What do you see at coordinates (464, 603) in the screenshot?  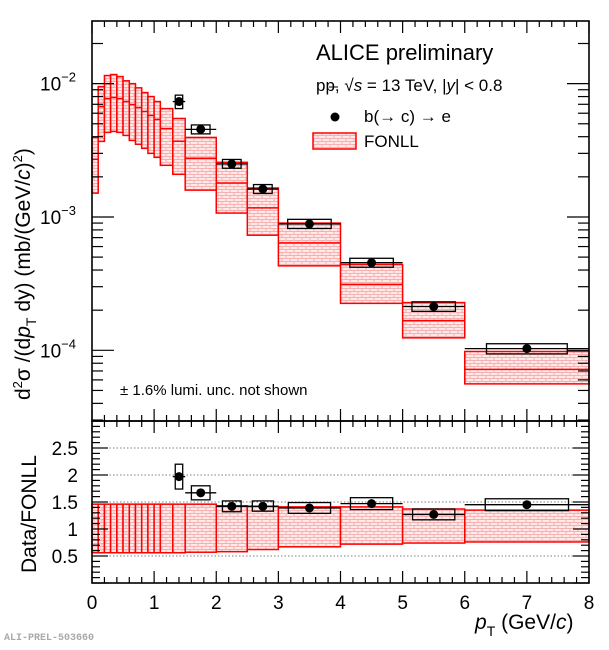 I see `x-tick-label: 6` at bounding box center [464, 603].